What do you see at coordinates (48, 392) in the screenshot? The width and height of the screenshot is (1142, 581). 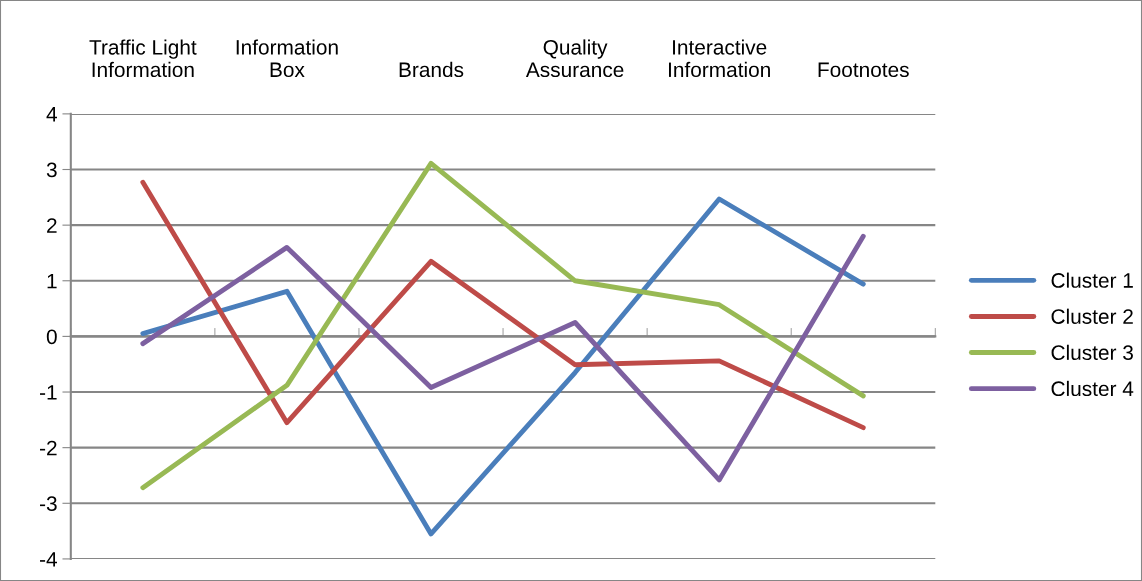 I see `y-tick-label: -1` at bounding box center [48, 392].